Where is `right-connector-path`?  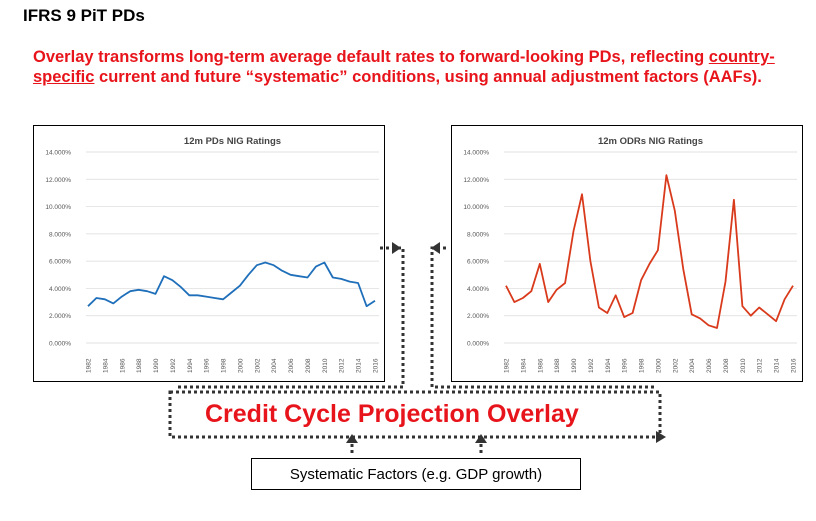 right-connector-path is located at coordinates (542, 317).